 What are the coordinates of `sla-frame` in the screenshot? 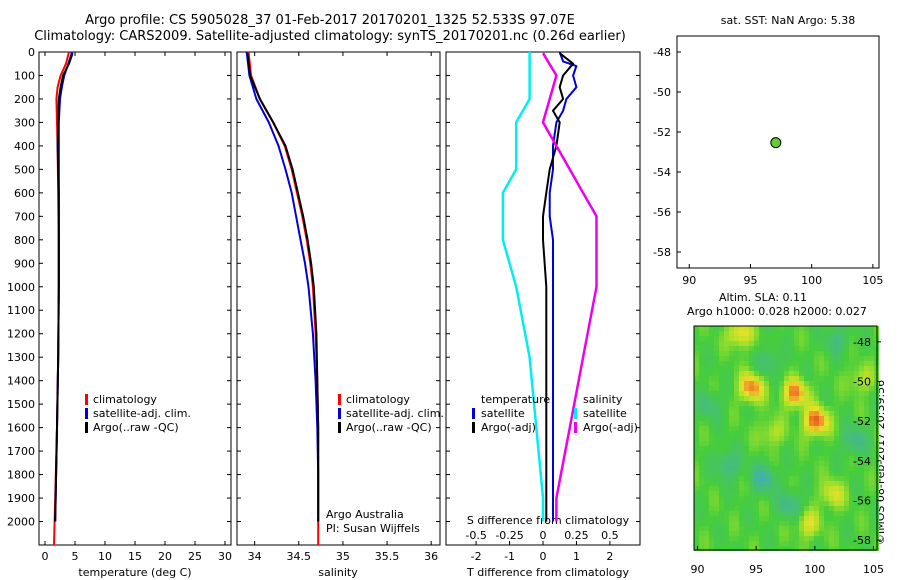 It's located at (785, 438).